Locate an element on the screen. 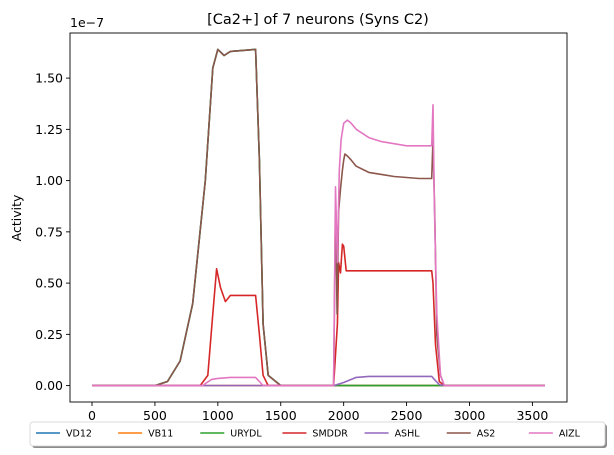 The image size is (614, 455). x-tick-label: 3500 is located at coordinates (532, 415).